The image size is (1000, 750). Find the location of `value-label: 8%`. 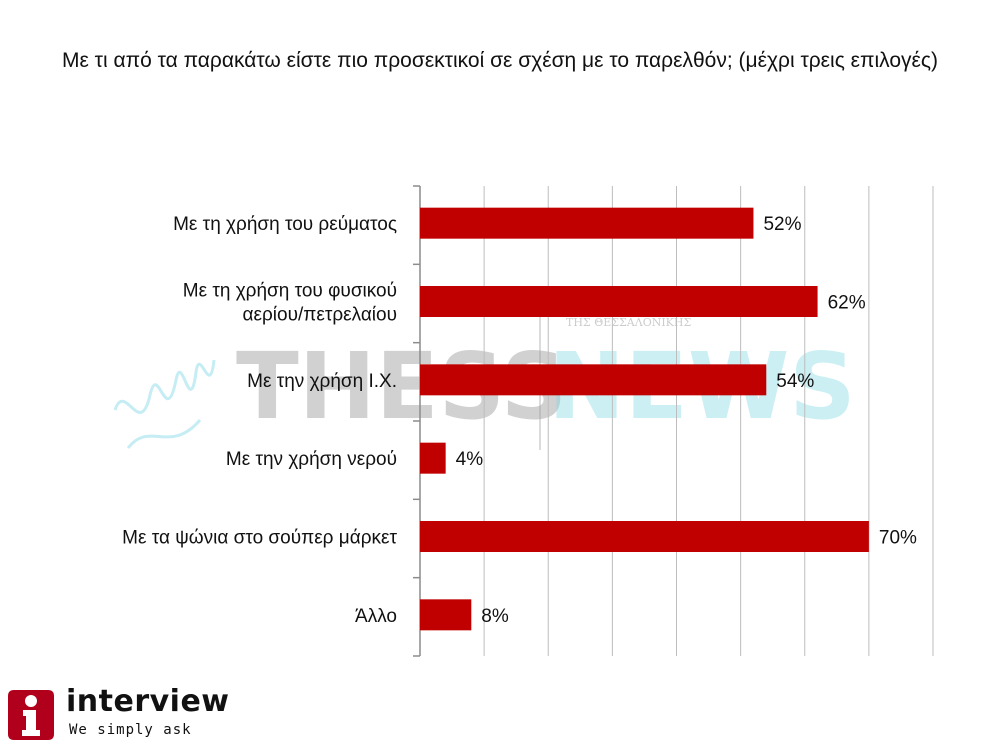

value-label: 8% is located at coordinates (495, 616).